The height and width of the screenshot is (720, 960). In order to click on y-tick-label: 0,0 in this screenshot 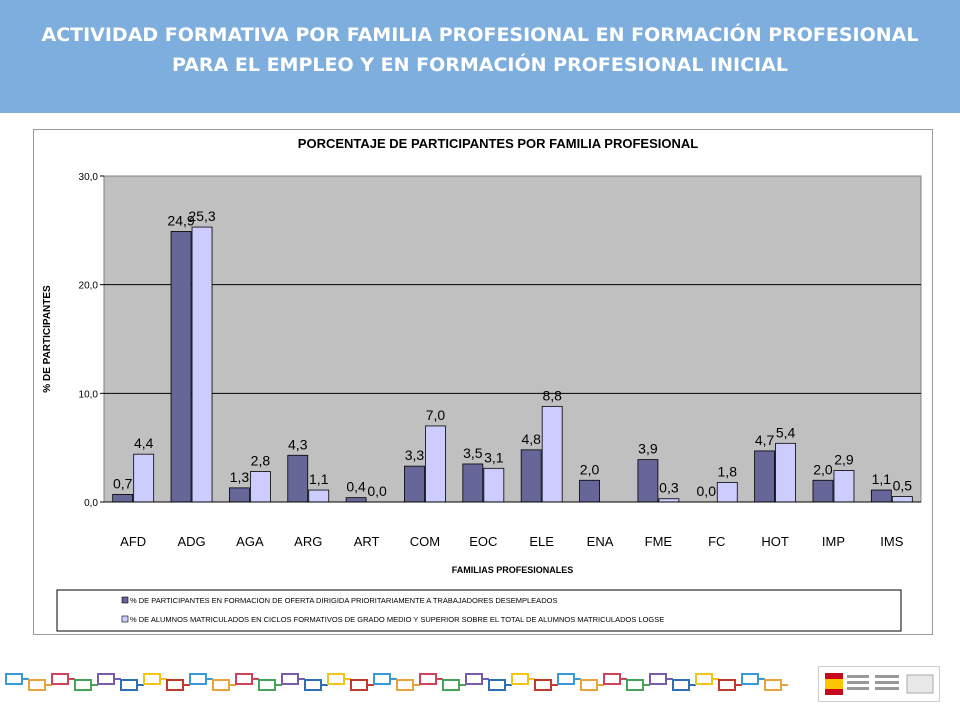, I will do `click(91, 503)`.